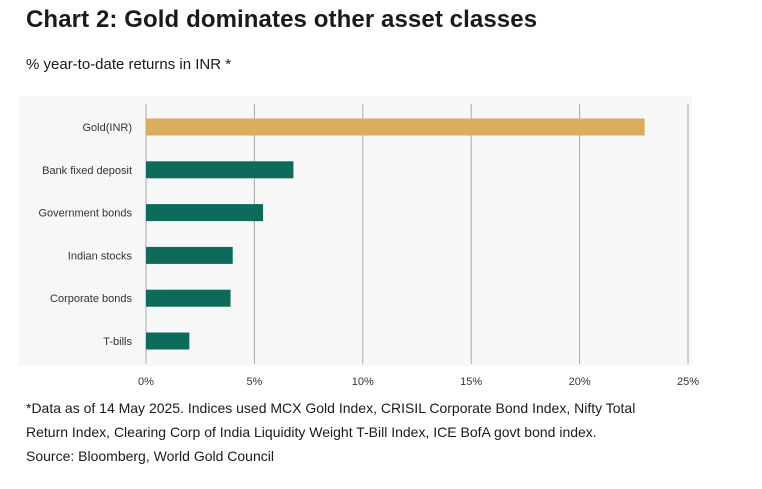 The height and width of the screenshot is (489, 762). I want to click on category-label: Government bonds, so click(85, 214).